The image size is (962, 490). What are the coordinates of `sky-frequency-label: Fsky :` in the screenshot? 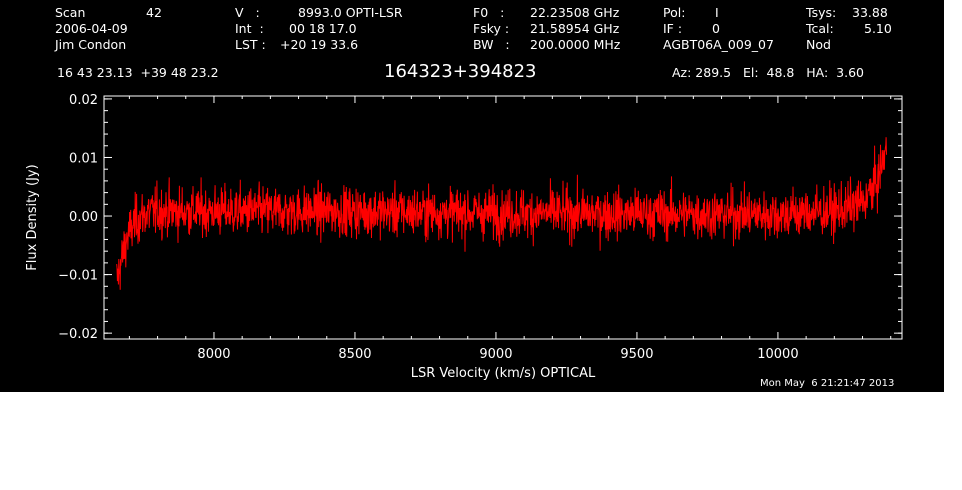 It's located at (491, 28).